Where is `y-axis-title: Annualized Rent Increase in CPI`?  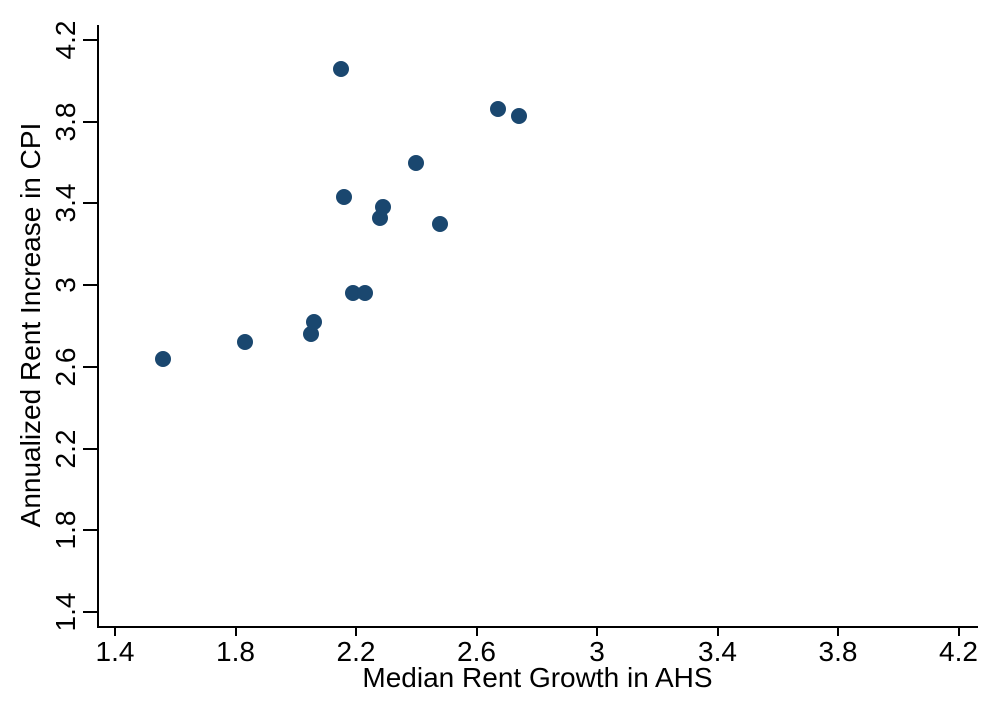 y-axis-title: Annualized Rent Increase in CPI is located at coordinates (30, 325).